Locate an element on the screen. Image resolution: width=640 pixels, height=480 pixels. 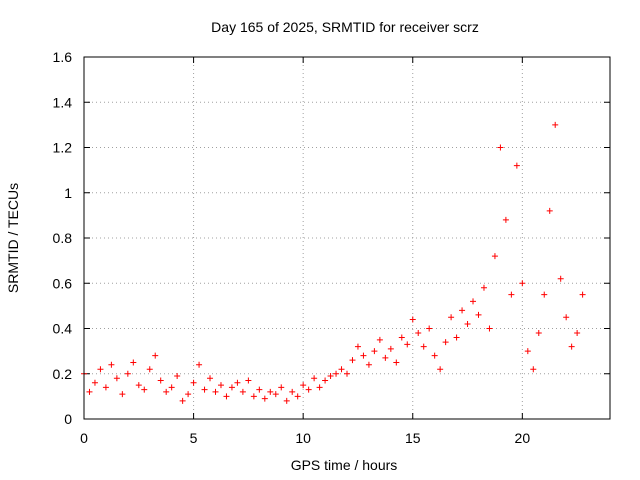
y-tick-label: 0.6 is located at coordinates (63, 283).